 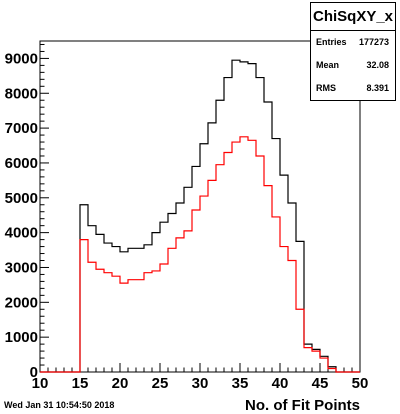 I want to click on stats-row-entries: Entries 177273, so click(x=353, y=42).